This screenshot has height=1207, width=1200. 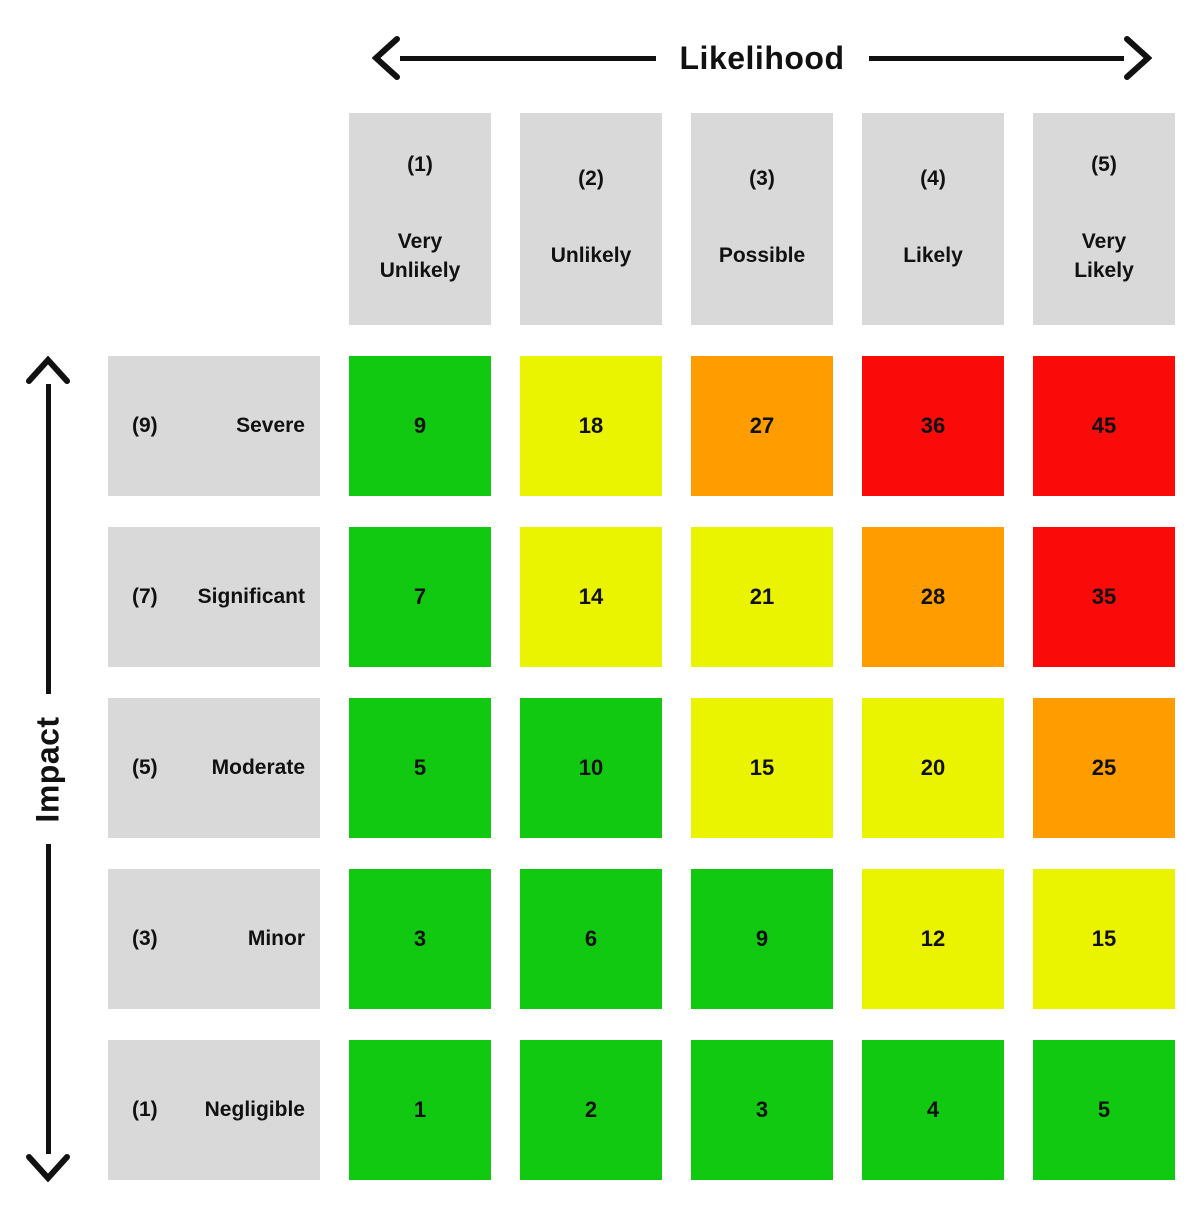 I want to click on matrix-cell: 28, so click(x=933, y=597).